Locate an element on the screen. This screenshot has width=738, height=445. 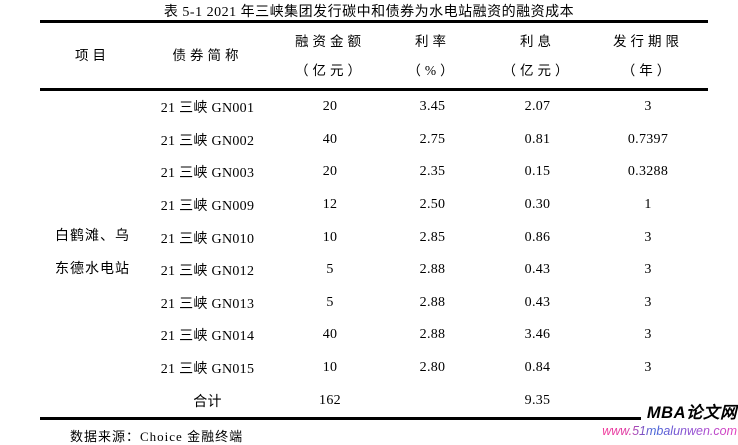
total-rate is located at coordinates (432, 401).